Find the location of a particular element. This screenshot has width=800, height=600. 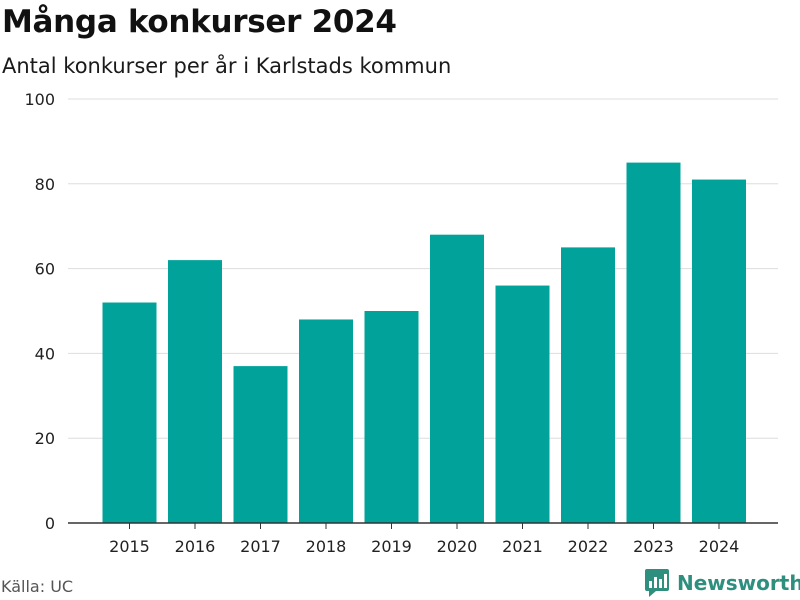

source-note: Källa: UC is located at coordinates (37, 586).